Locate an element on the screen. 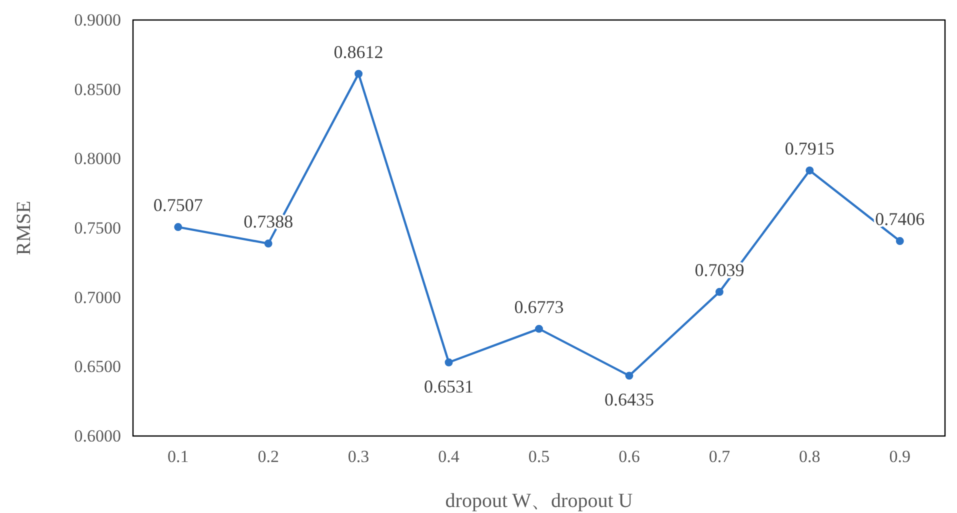 The width and height of the screenshot is (957, 513). data-label: 0.6435 is located at coordinates (629, 400).